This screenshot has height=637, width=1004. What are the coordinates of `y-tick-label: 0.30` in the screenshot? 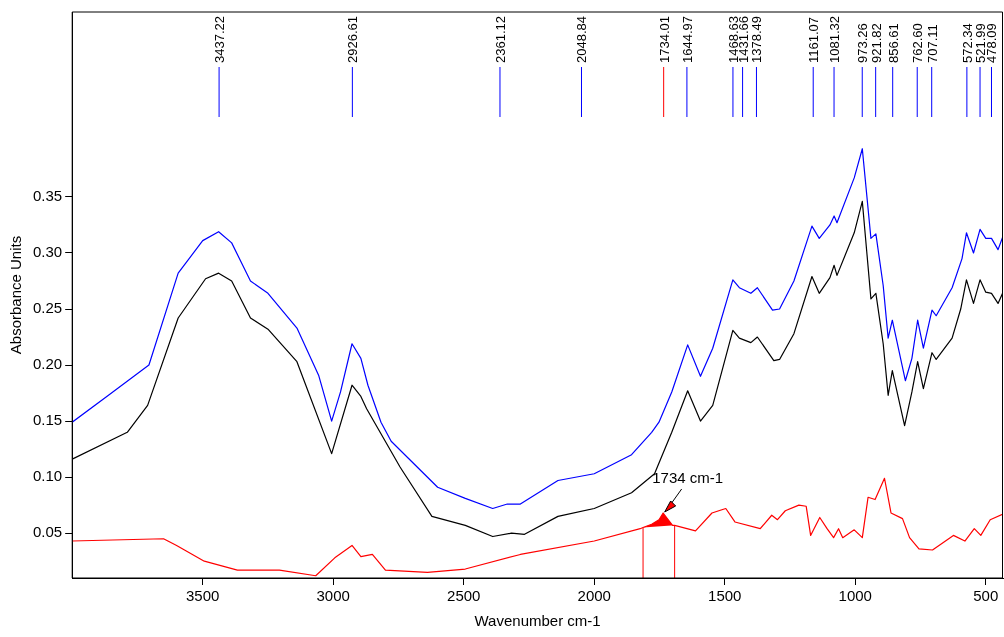 It's located at (47, 252).